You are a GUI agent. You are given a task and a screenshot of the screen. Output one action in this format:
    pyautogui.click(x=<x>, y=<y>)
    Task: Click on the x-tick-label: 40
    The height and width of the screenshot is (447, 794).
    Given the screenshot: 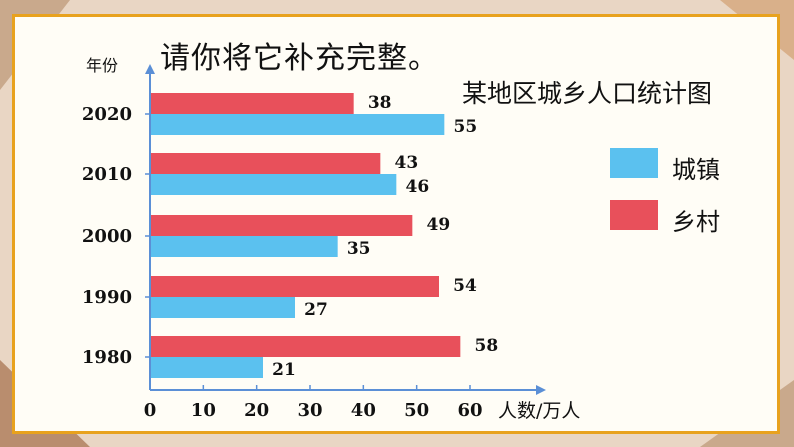 What is the action you would take?
    pyautogui.click(x=363, y=410)
    